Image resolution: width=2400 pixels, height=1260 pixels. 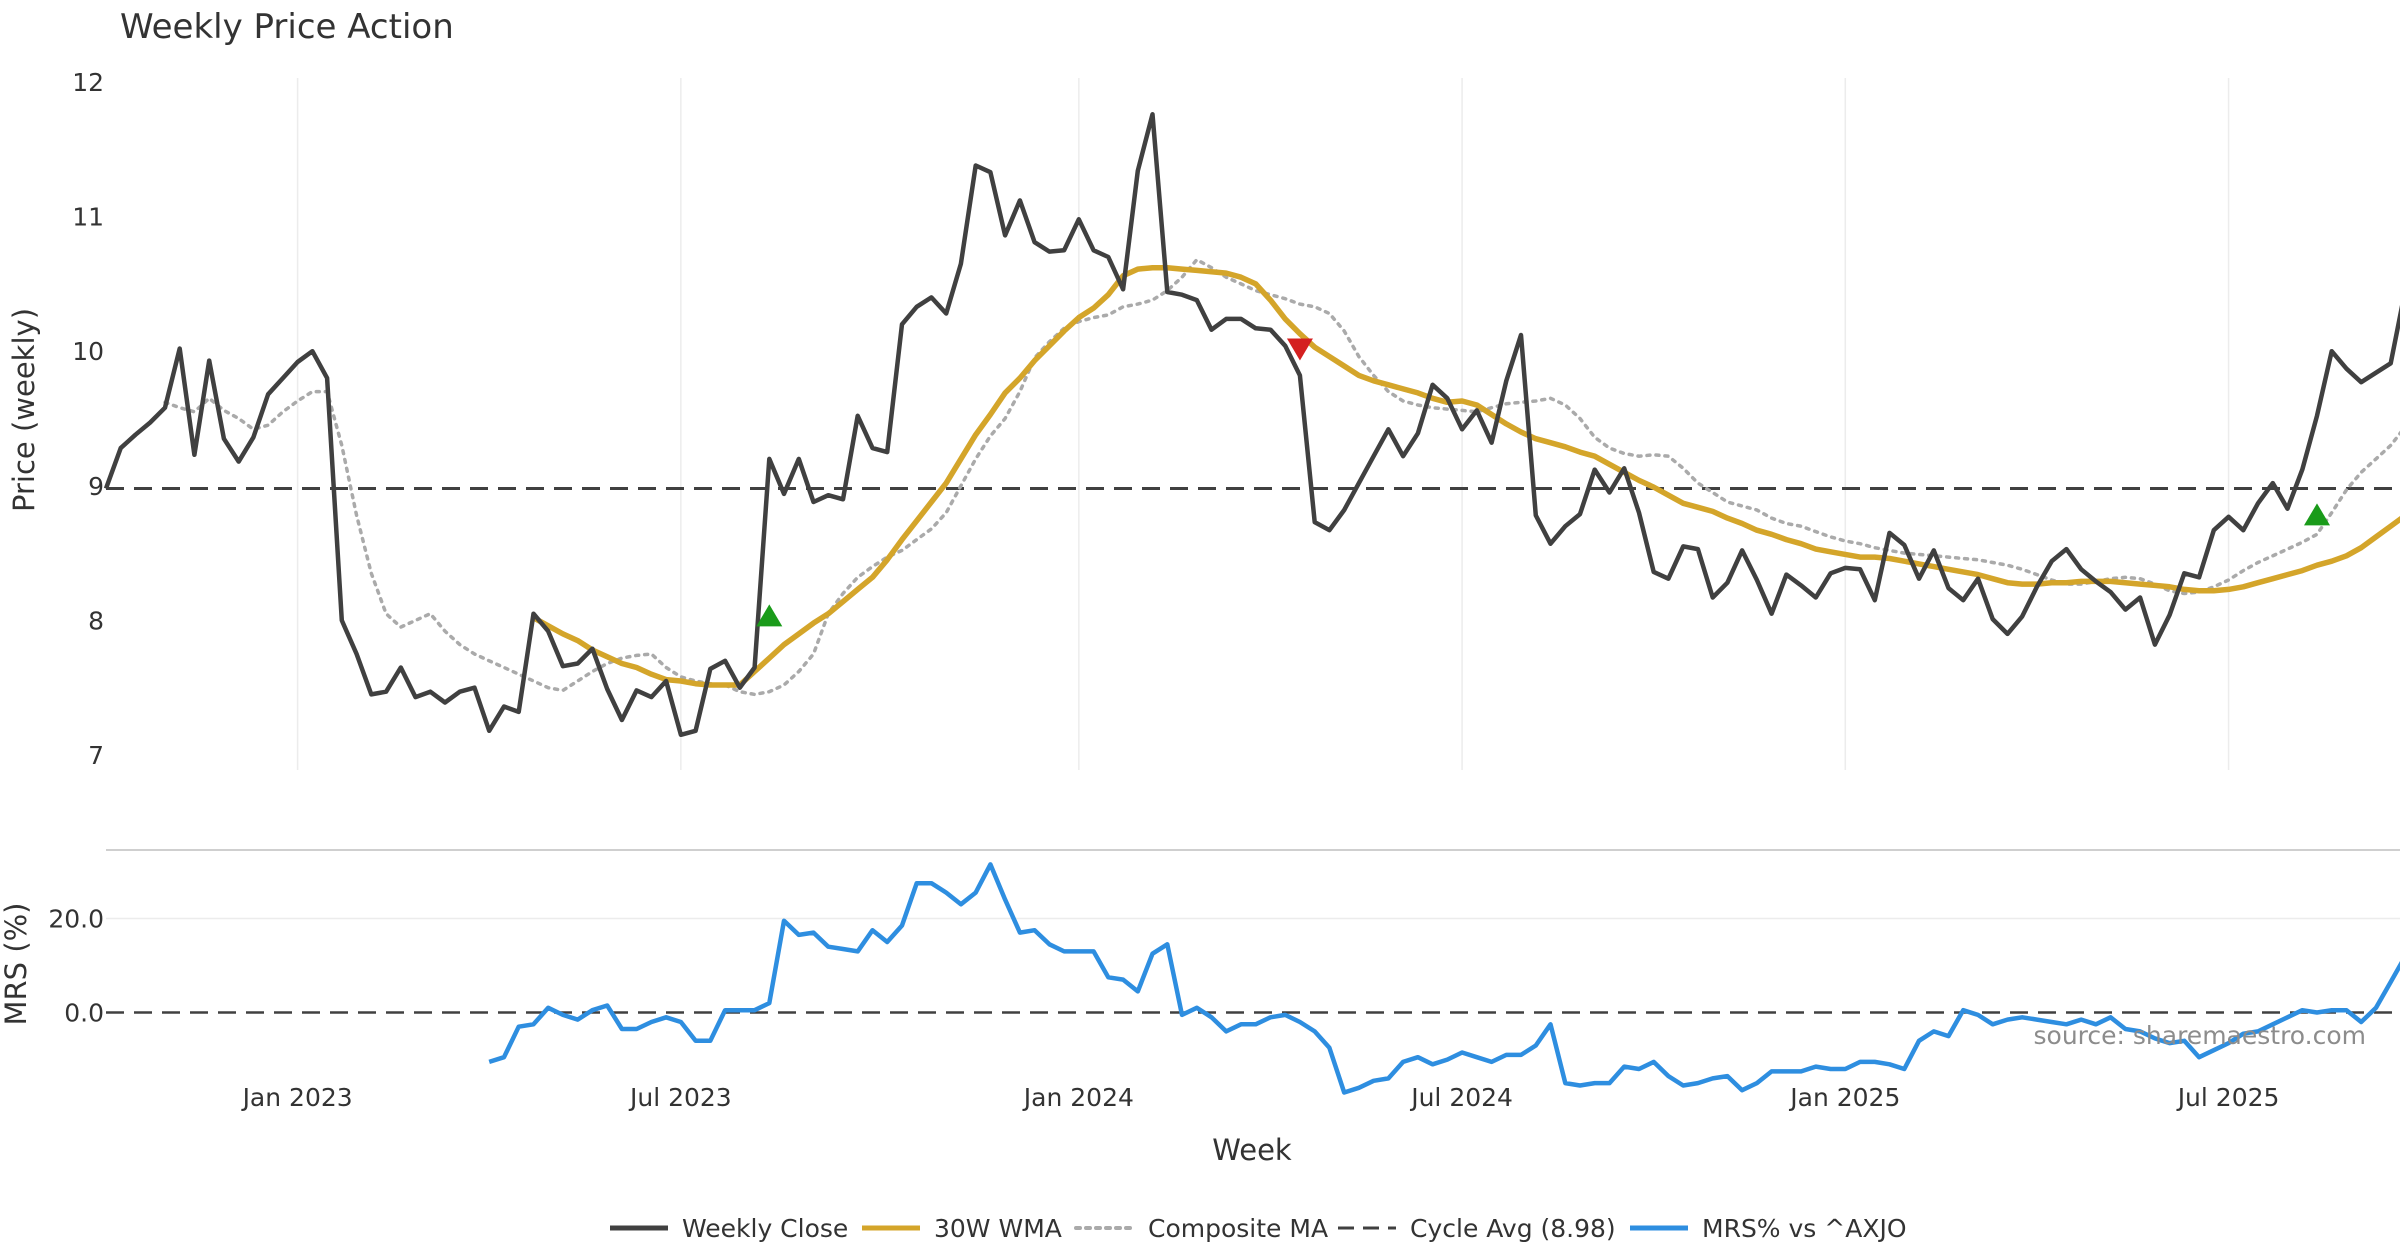 I want to click on x-tick-label: Jan 2025, so click(x=1844, y=1097).